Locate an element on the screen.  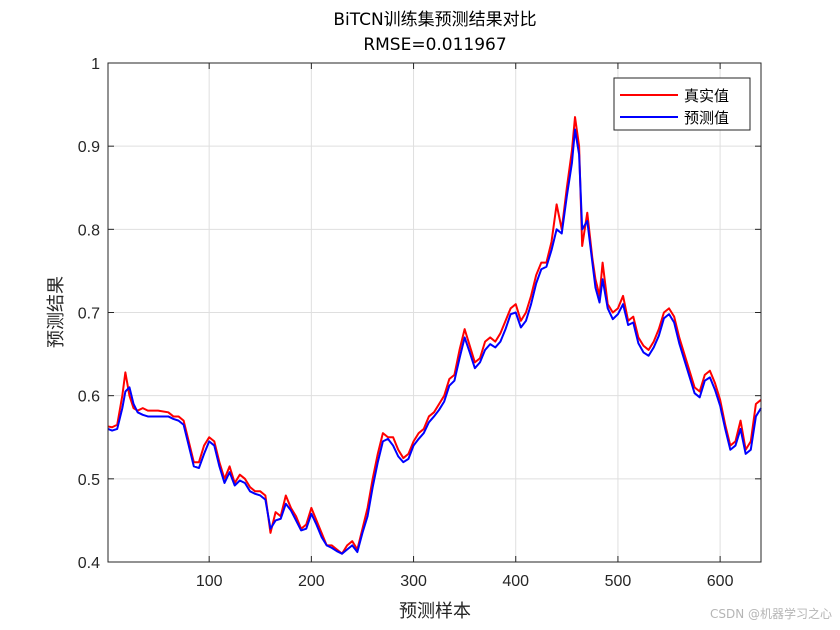
x-tick-label: 300 is located at coordinates (413, 581).